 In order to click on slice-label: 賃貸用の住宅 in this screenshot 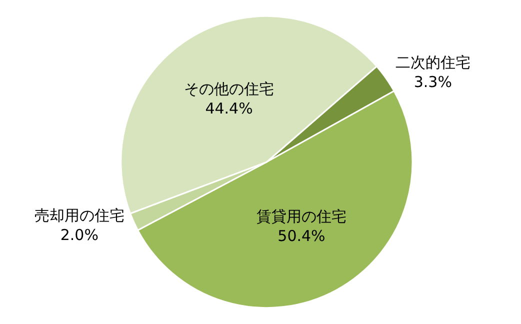, I will do `click(301, 216)`.